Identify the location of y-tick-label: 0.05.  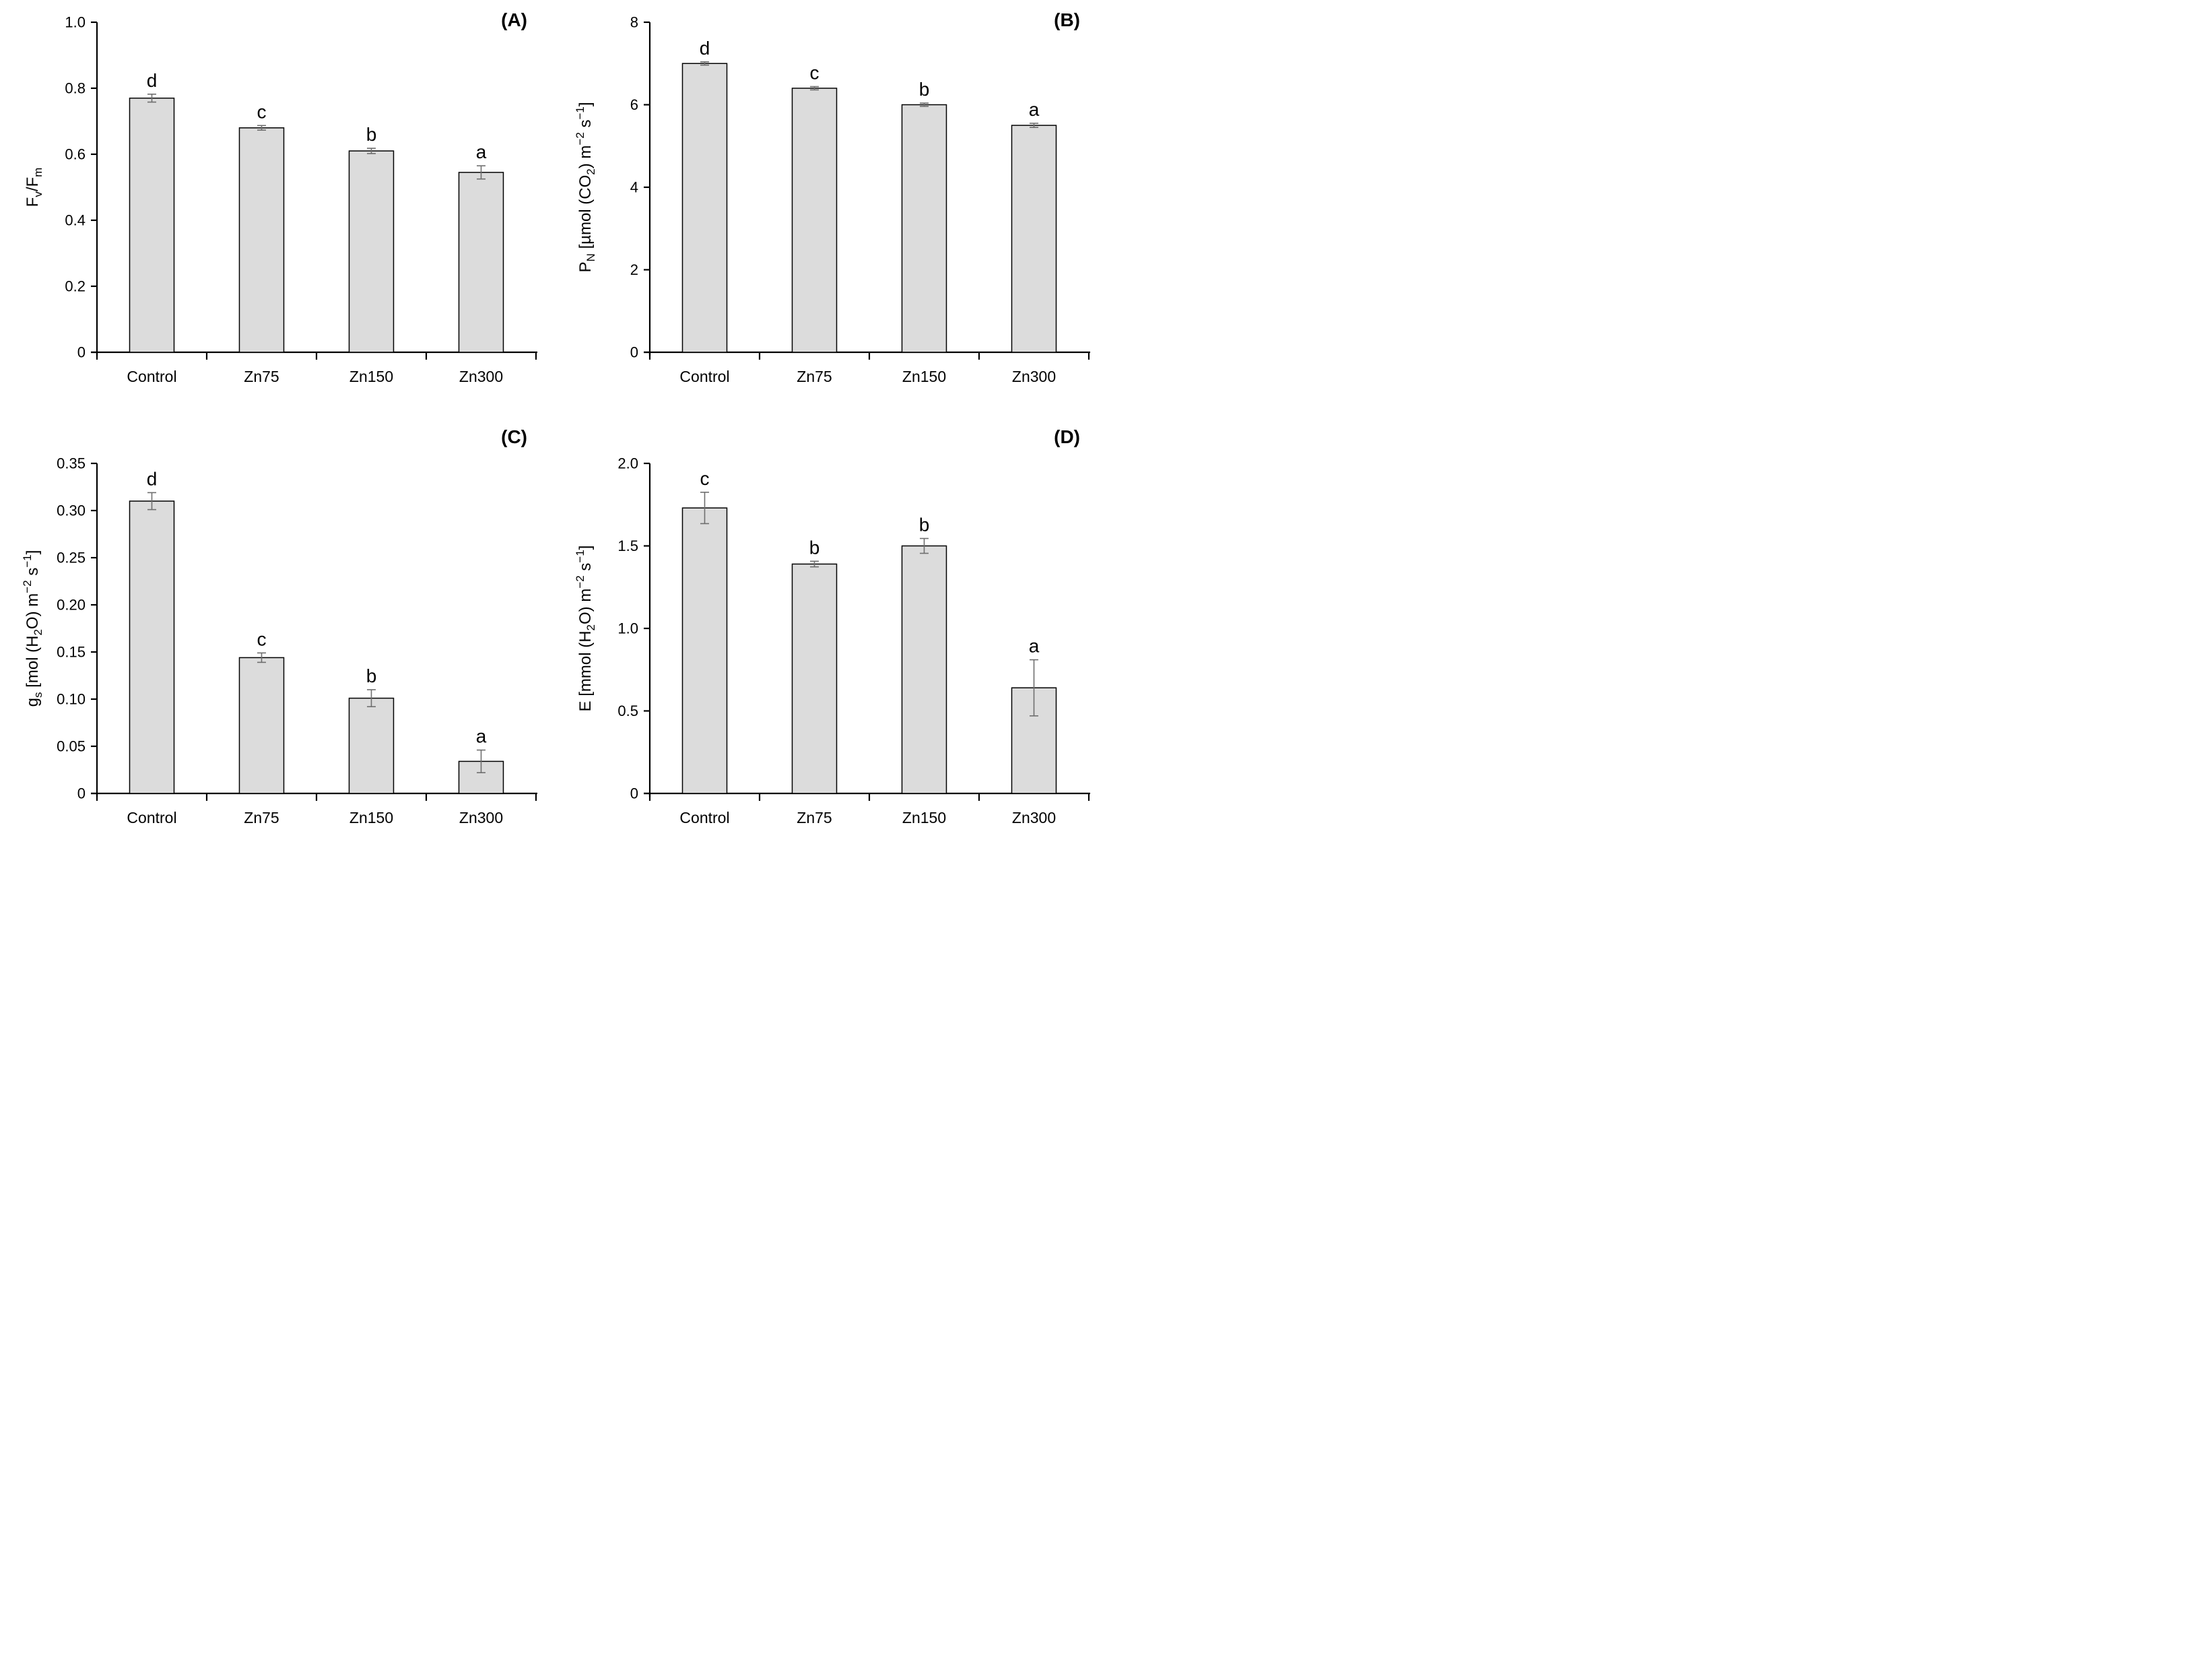
(71, 746).